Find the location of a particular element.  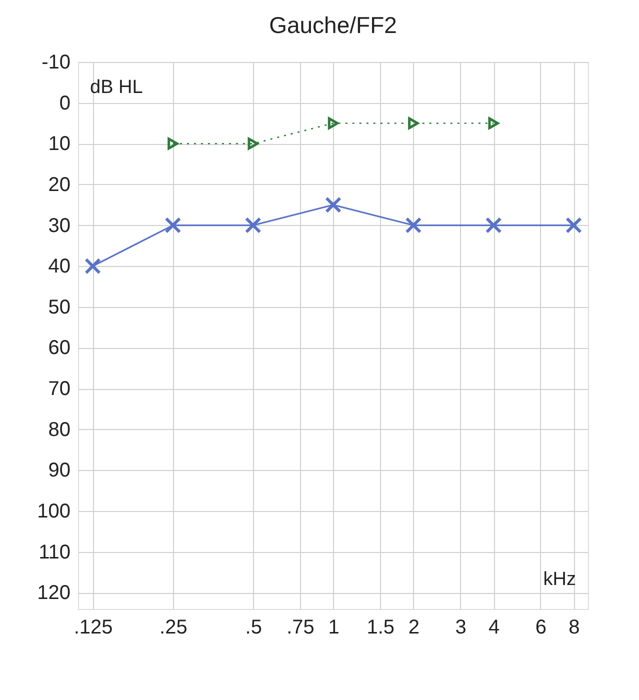

x-tick-label: 1.5 is located at coordinates (380, 627).